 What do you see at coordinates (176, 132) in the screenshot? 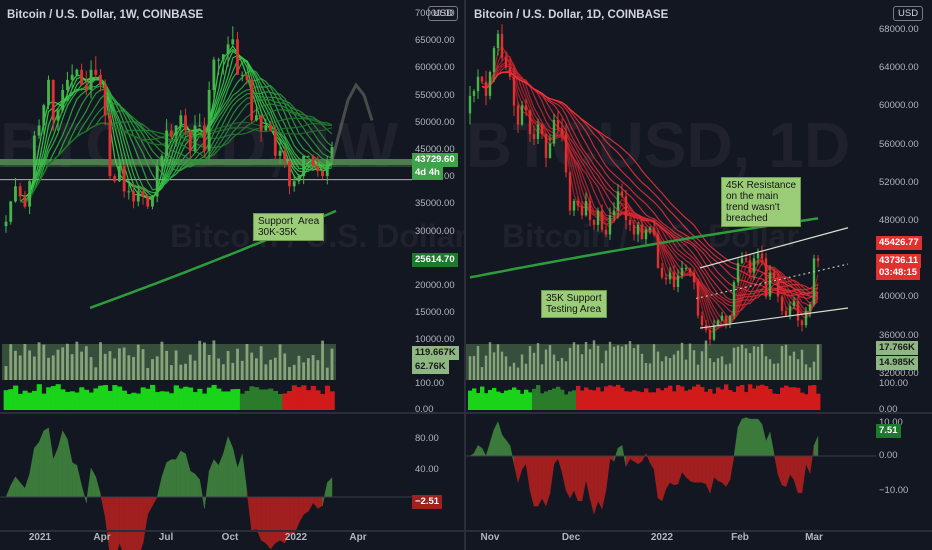
I see `ma-ribbon-line` at bounding box center [176, 132].